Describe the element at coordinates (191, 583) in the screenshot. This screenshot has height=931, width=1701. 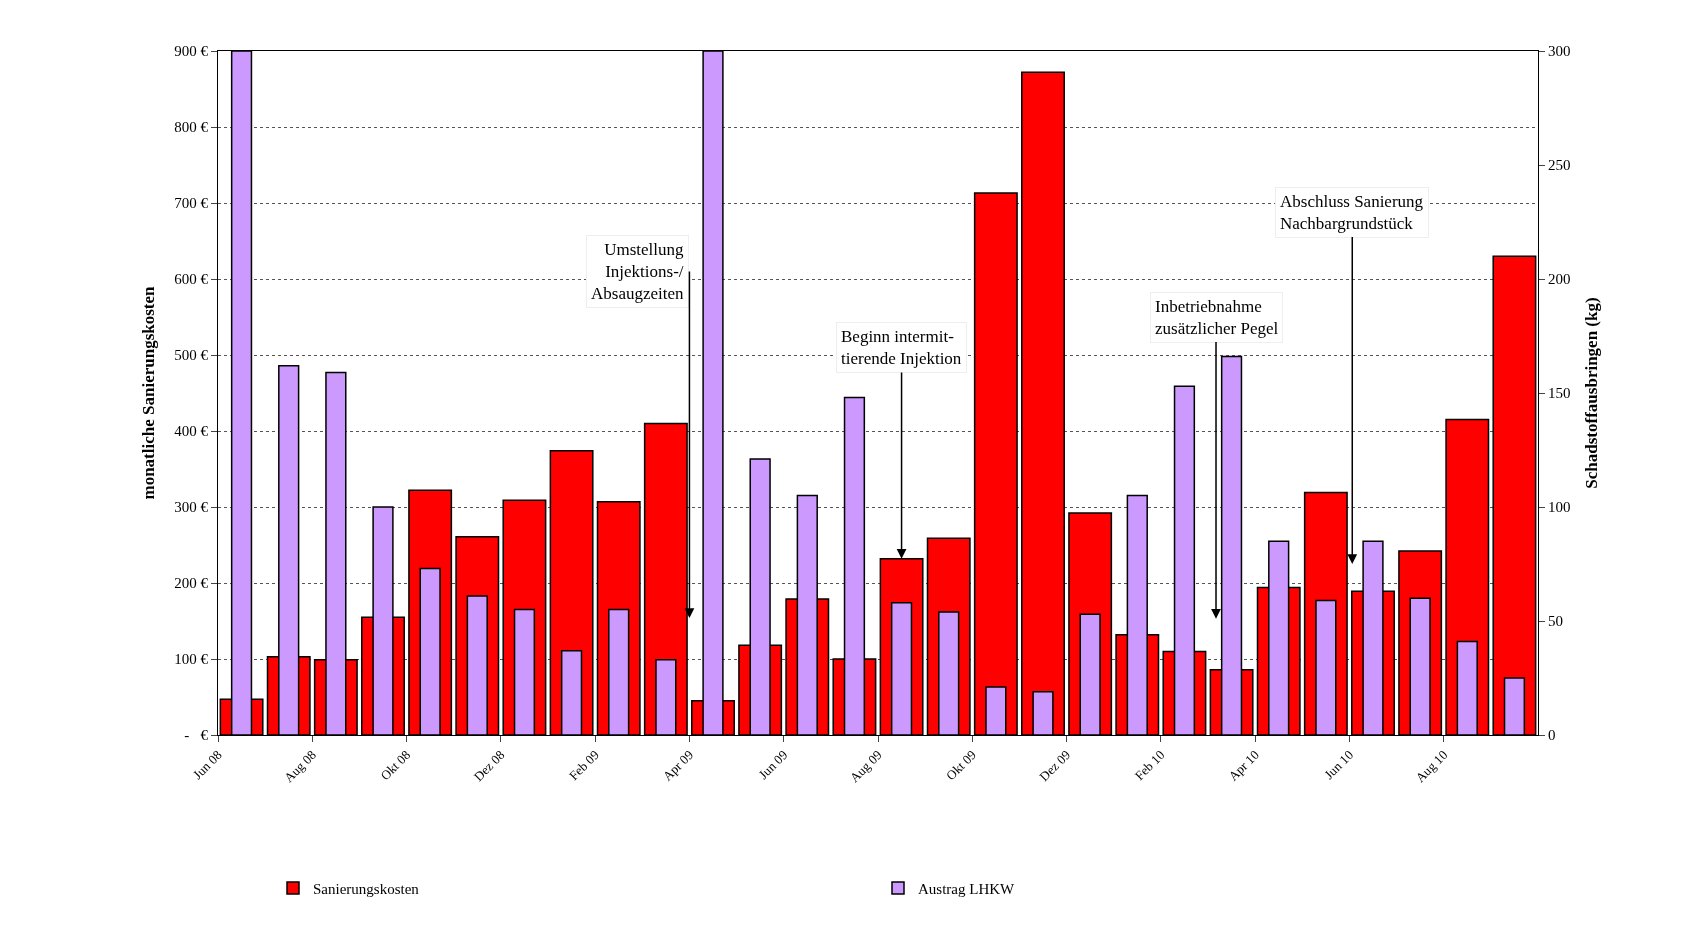
I see `y-tick-label: 200 €` at that location.